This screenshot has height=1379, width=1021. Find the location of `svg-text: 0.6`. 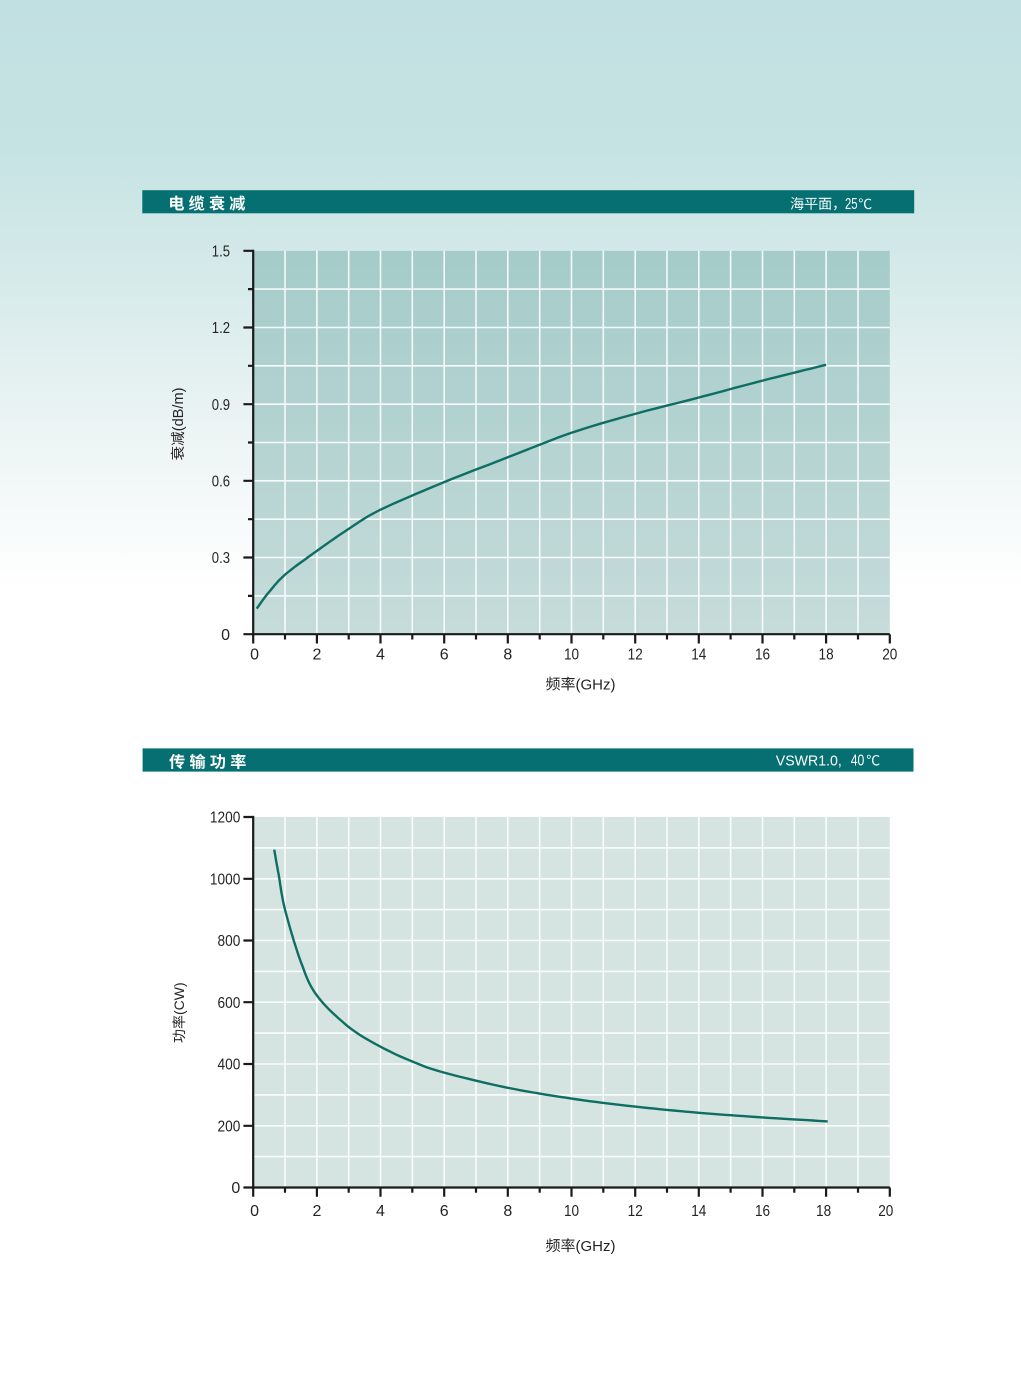

svg-text: 0.6 is located at coordinates (221, 481).